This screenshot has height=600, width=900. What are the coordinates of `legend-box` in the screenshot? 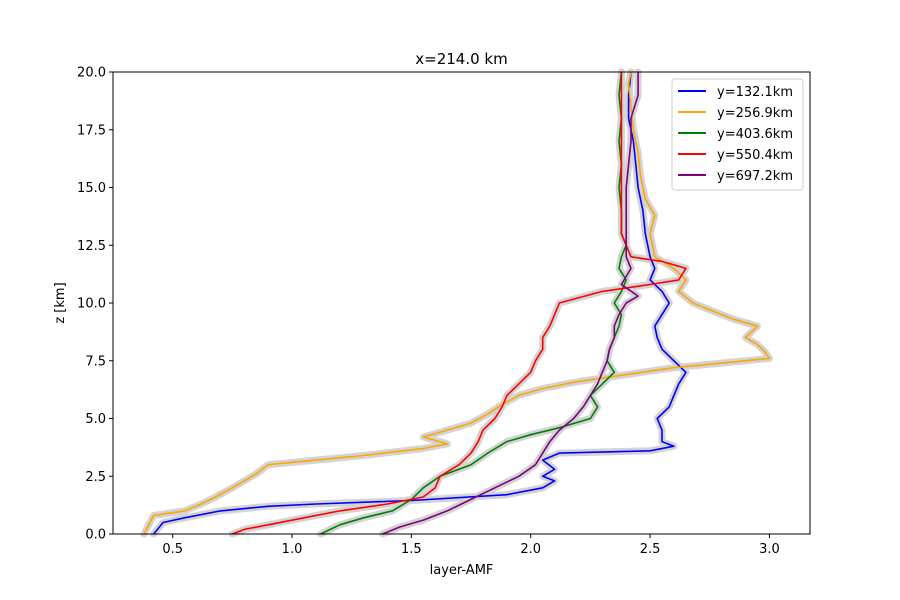 It's located at (737, 134).